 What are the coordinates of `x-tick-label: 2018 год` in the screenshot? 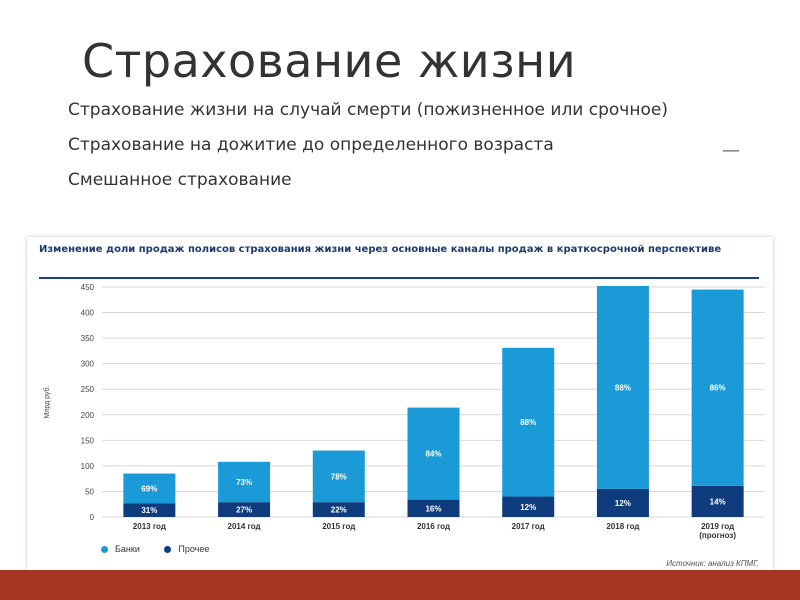 It's located at (622, 526).